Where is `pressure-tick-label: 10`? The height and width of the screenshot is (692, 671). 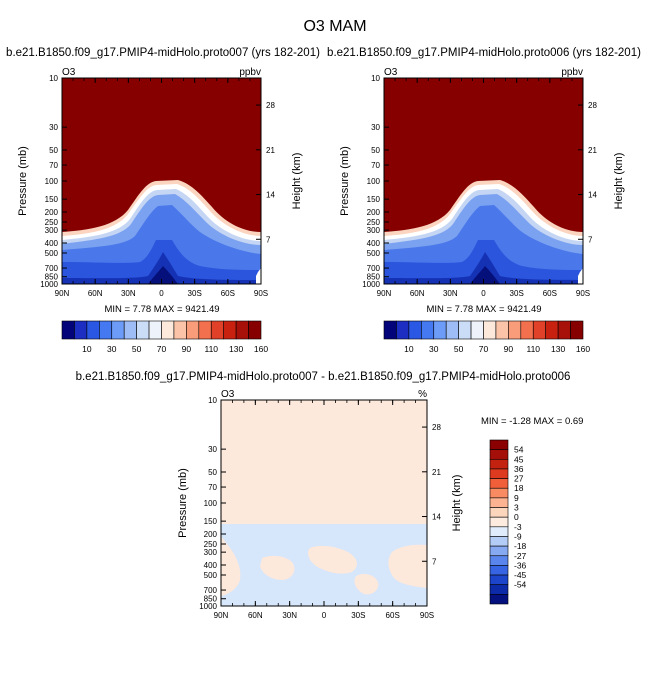 pressure-tick-label: 10 is located at coordinates (212, 400).